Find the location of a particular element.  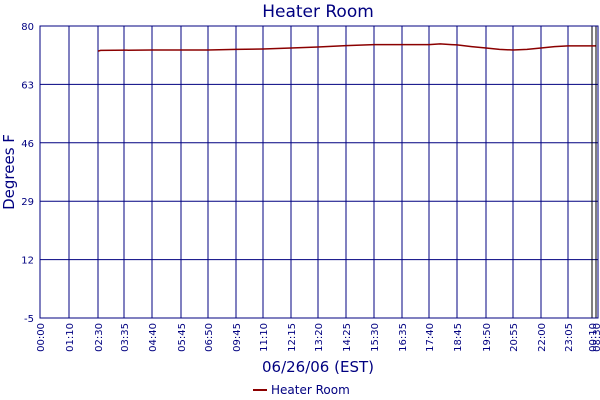

y-axis-ticks: 80 63 46 29 12 -5 is located at coordinates (27, 173).